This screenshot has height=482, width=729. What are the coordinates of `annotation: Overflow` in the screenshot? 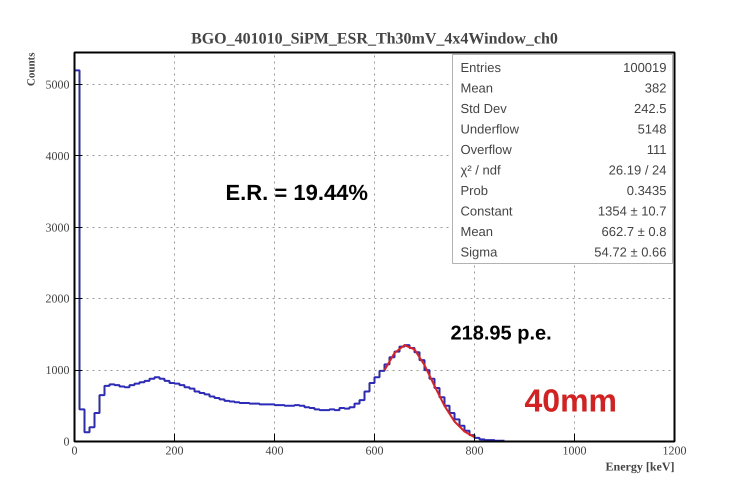 It's located at (486, 149).